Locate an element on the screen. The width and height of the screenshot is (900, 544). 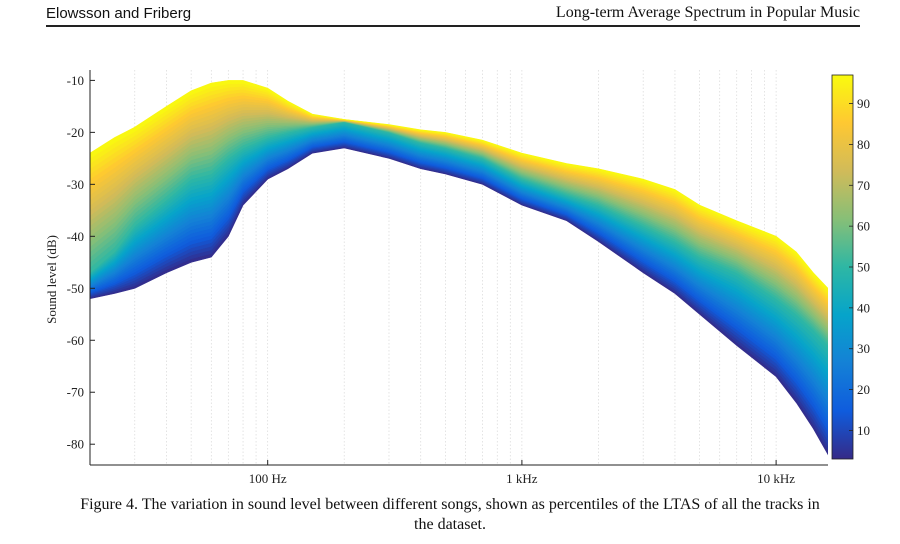
header-authors: Elowsson and Friberg is located at coordinates (119, 13).